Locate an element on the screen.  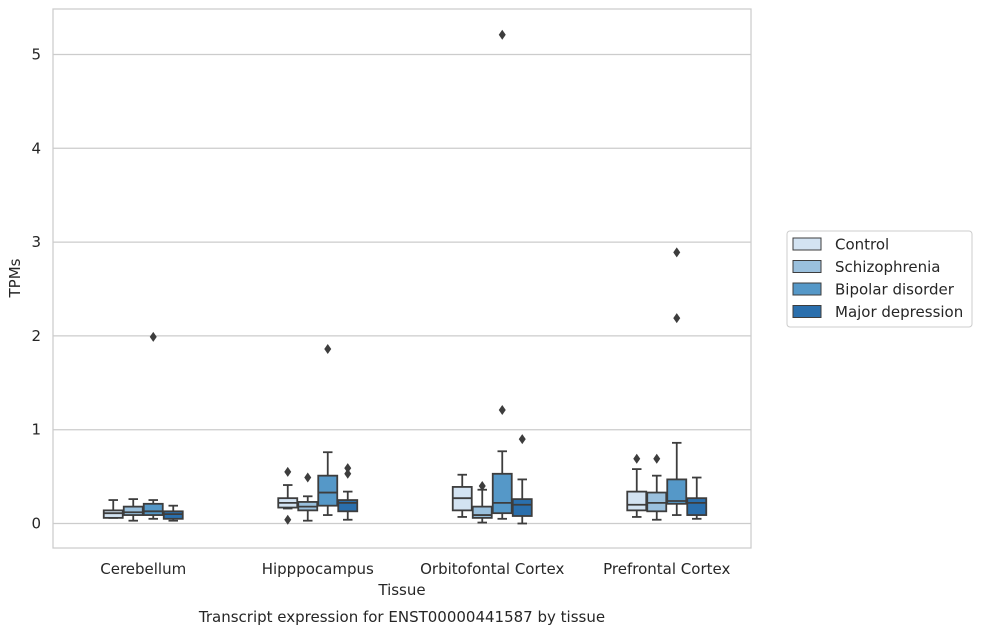
x-tick-label: Hipppocampus is located at coordinates (318, 569).